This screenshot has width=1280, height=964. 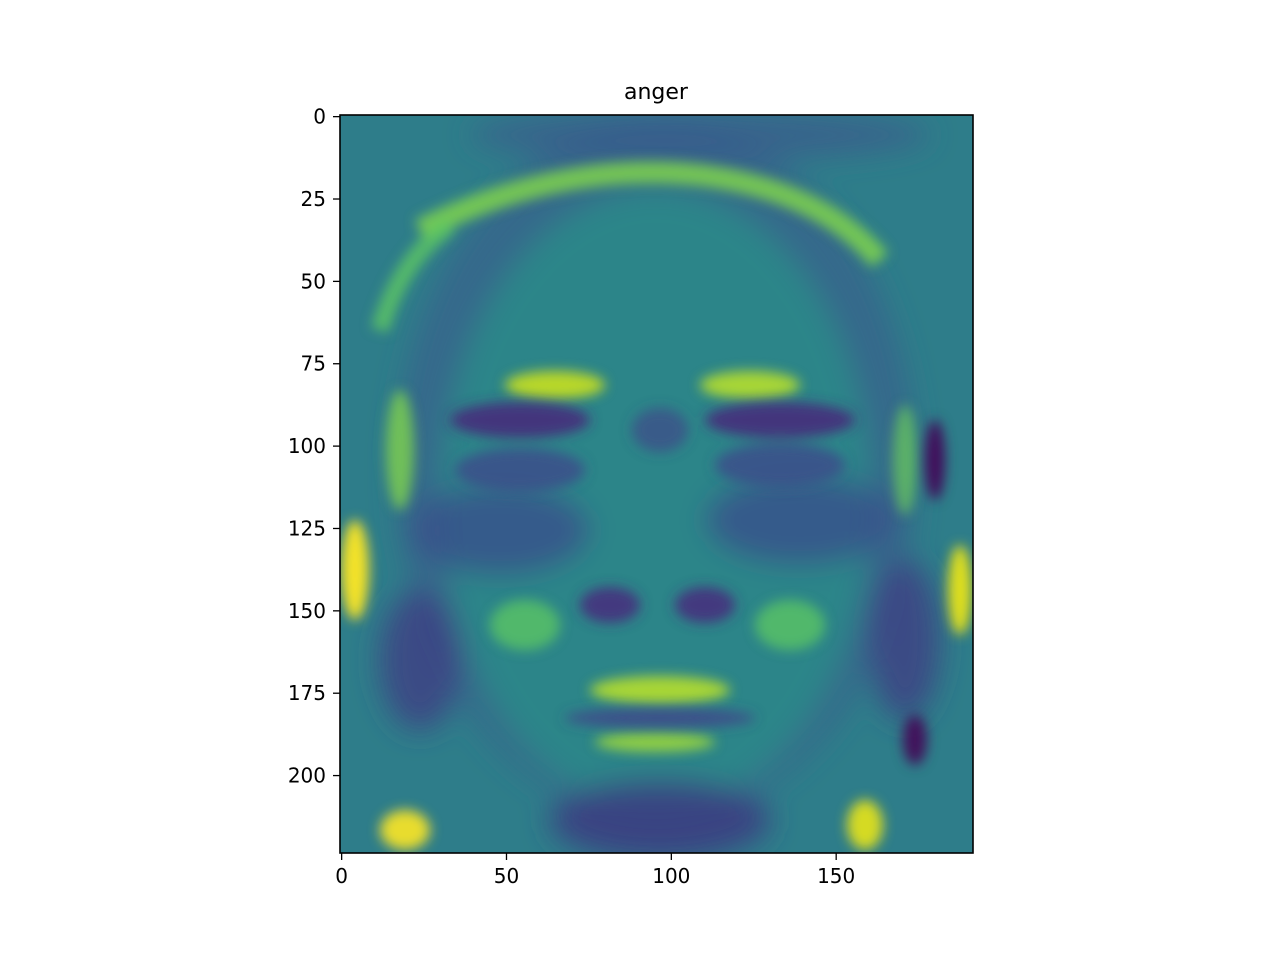 I want to click on y-tick-label: 200, so click(x=307, y=776).